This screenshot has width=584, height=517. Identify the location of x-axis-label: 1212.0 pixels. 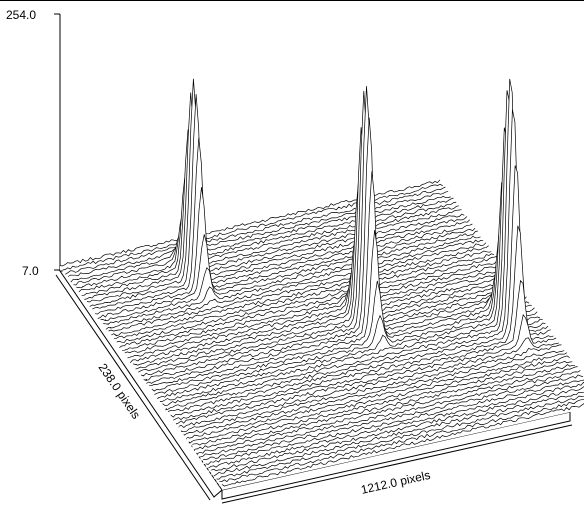
(396, 482).